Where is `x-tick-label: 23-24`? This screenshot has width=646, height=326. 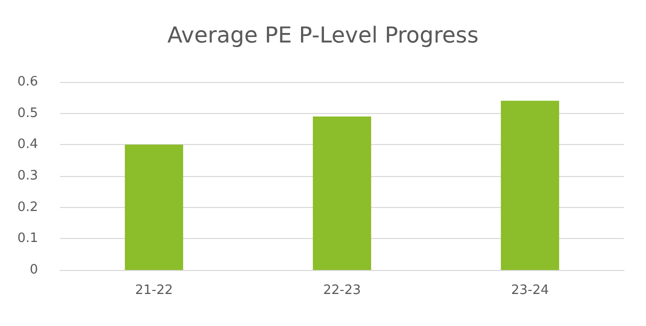 x-tick-label: 23-24 is located at coordinates (530, 290).